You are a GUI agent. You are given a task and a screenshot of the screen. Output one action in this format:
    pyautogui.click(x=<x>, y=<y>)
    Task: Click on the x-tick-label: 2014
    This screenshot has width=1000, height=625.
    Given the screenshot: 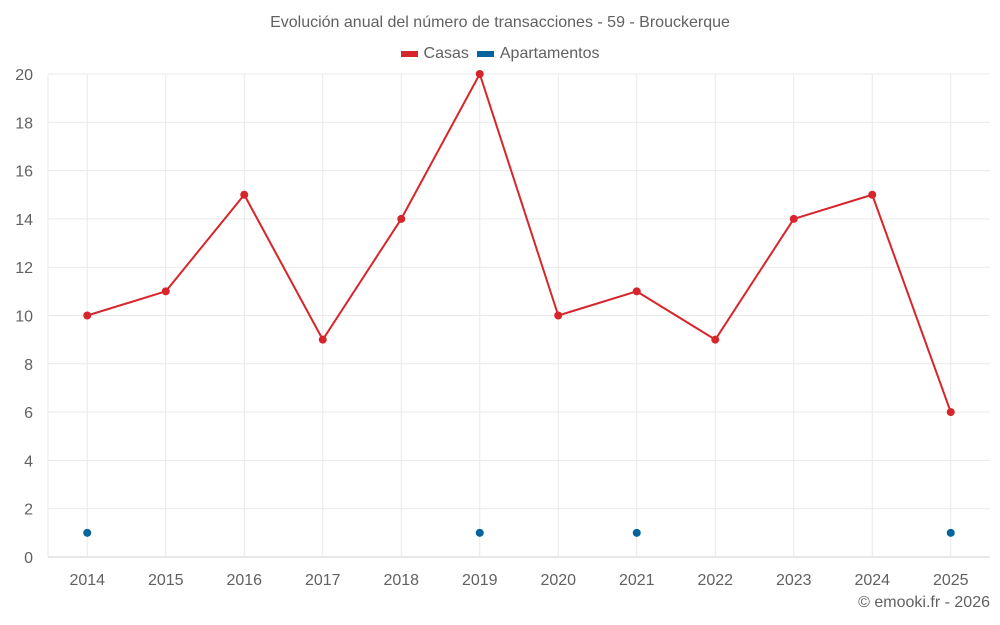 What is the action you would take?
    pyautogui.click(x=87, y=580)
    